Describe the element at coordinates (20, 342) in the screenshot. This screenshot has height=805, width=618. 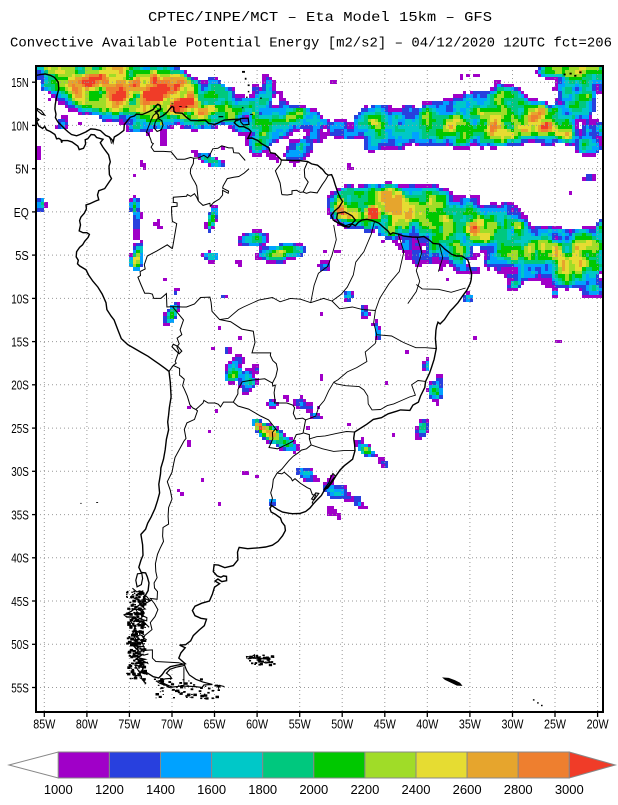
I see `svg-text: 15S` at that location.